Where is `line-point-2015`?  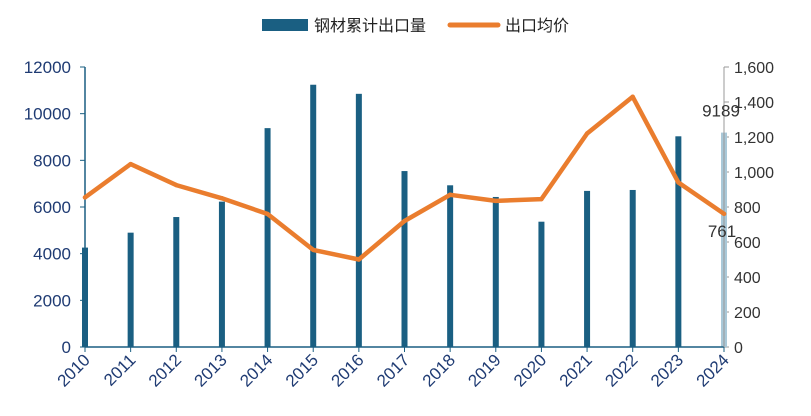
line-point-2015 is located at coordinates (313, 250).